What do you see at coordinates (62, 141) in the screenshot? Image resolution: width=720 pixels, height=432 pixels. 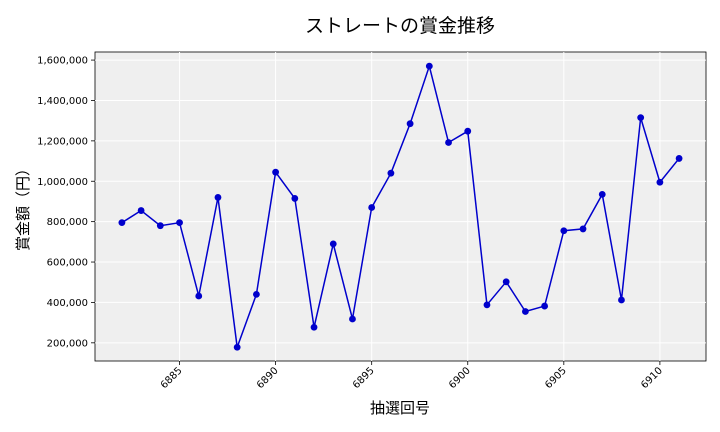 I see `y-tick-label: 1,200,000` at bounding box center [62, 141].